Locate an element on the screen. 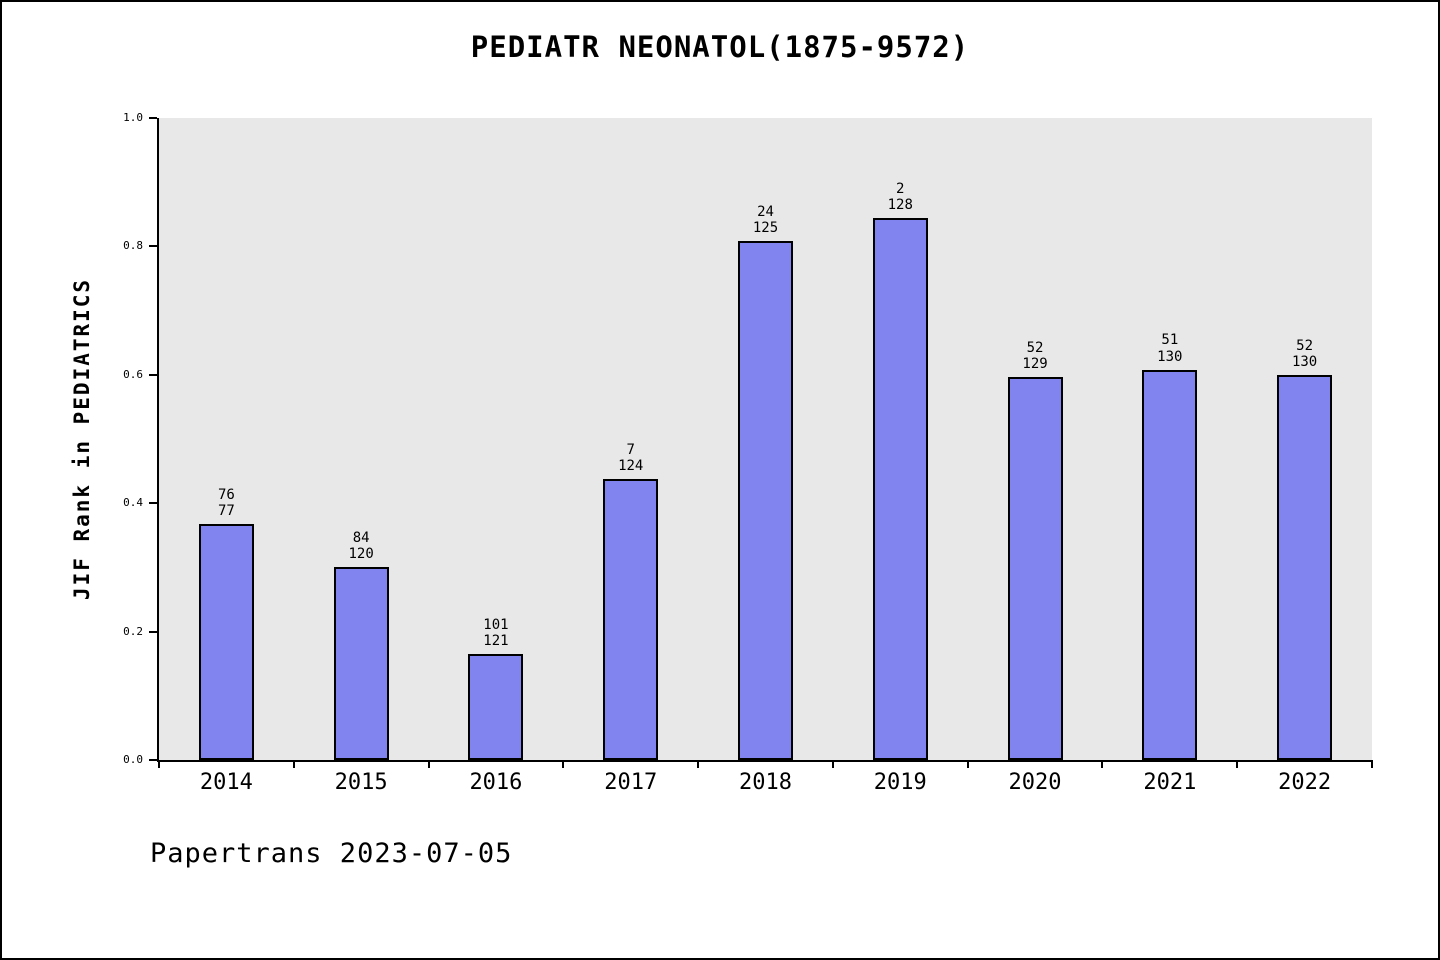 The image size is (1440, 960). bar-2020 is located at coordinates (1035, 568).